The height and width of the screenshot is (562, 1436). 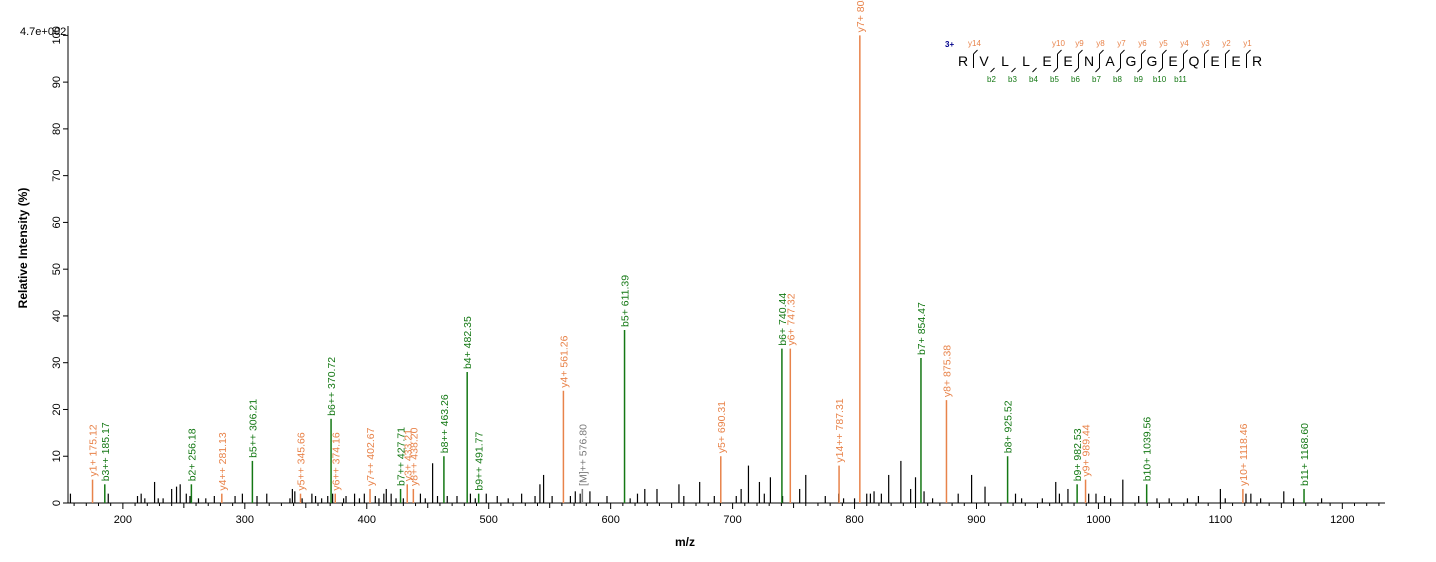 What do you see at coordinates (1221, 520) in the screenshot?
I see `x-tick-label: 1100` at bounding box center [1221, 520].